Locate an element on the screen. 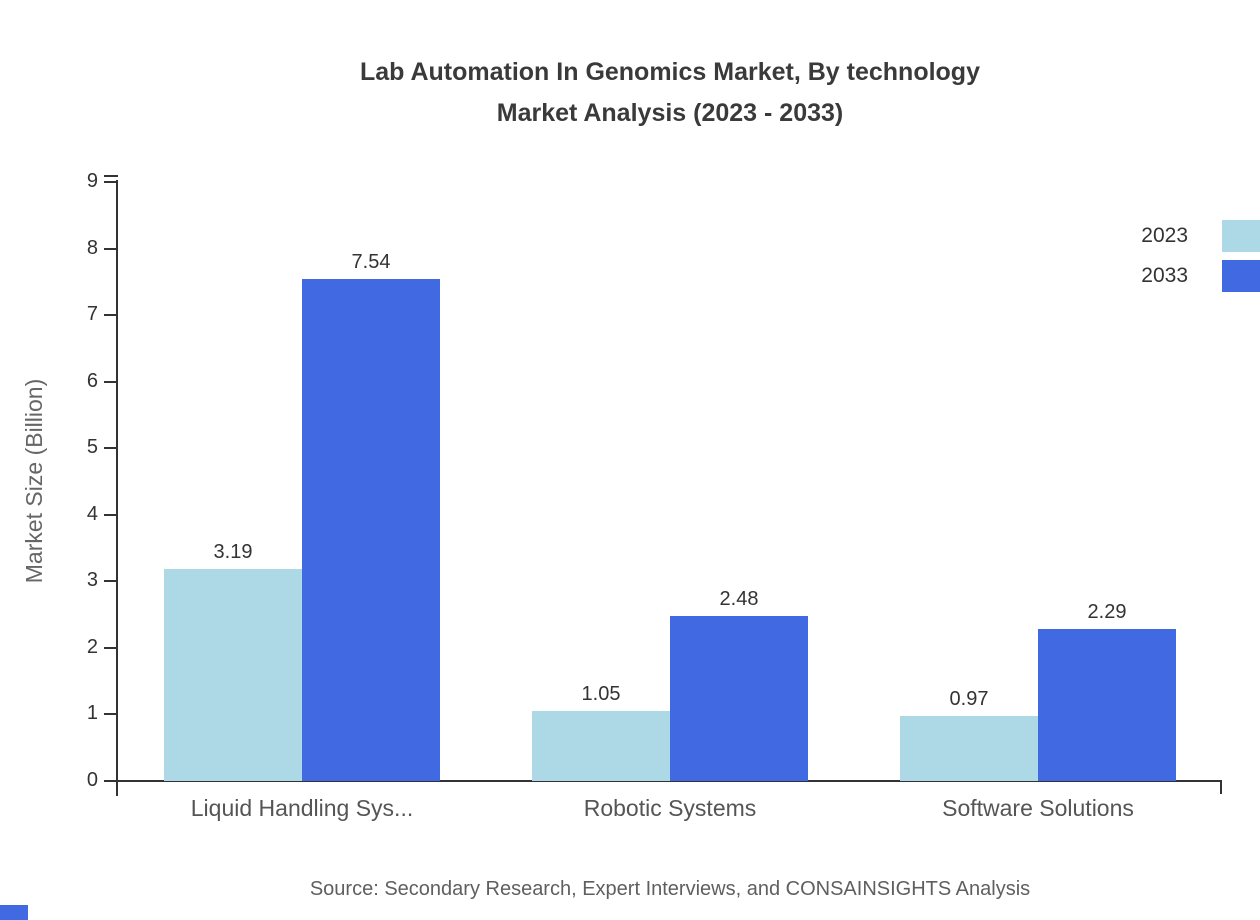 The image size is (1260, 920). y-tick-label: 4 is located at coordinates (92, 513).